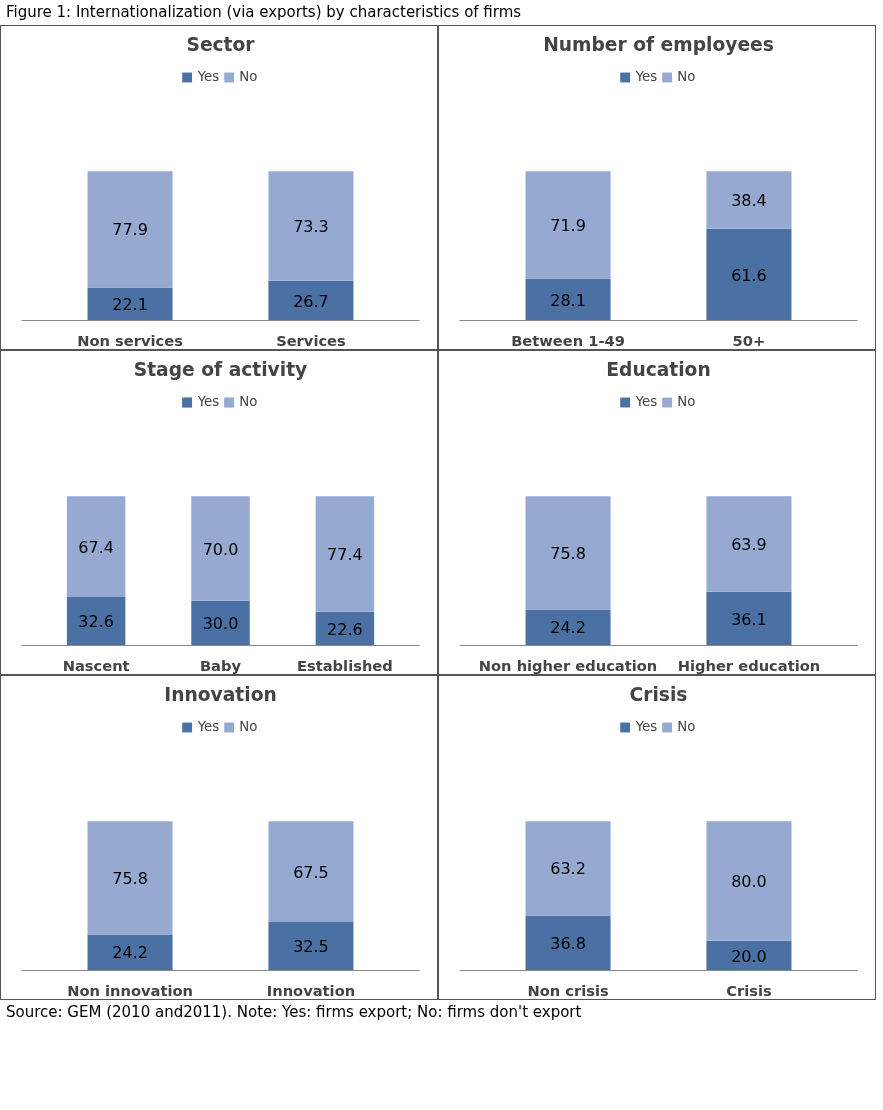  What do you see at coordinates (749, 665) in the screenshot?
I see `x-tick-label: Higher education` at bounding box center [749, 665].